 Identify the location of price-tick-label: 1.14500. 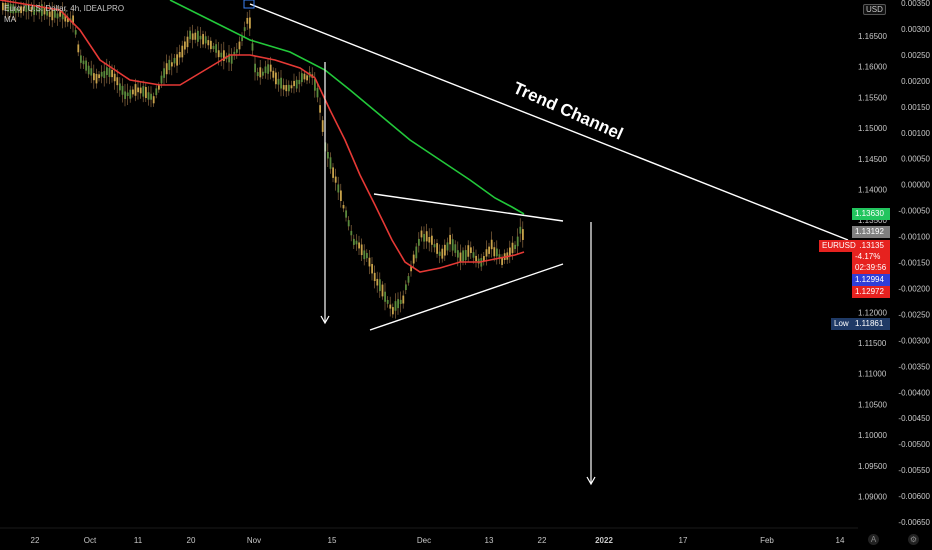
(872, 159).